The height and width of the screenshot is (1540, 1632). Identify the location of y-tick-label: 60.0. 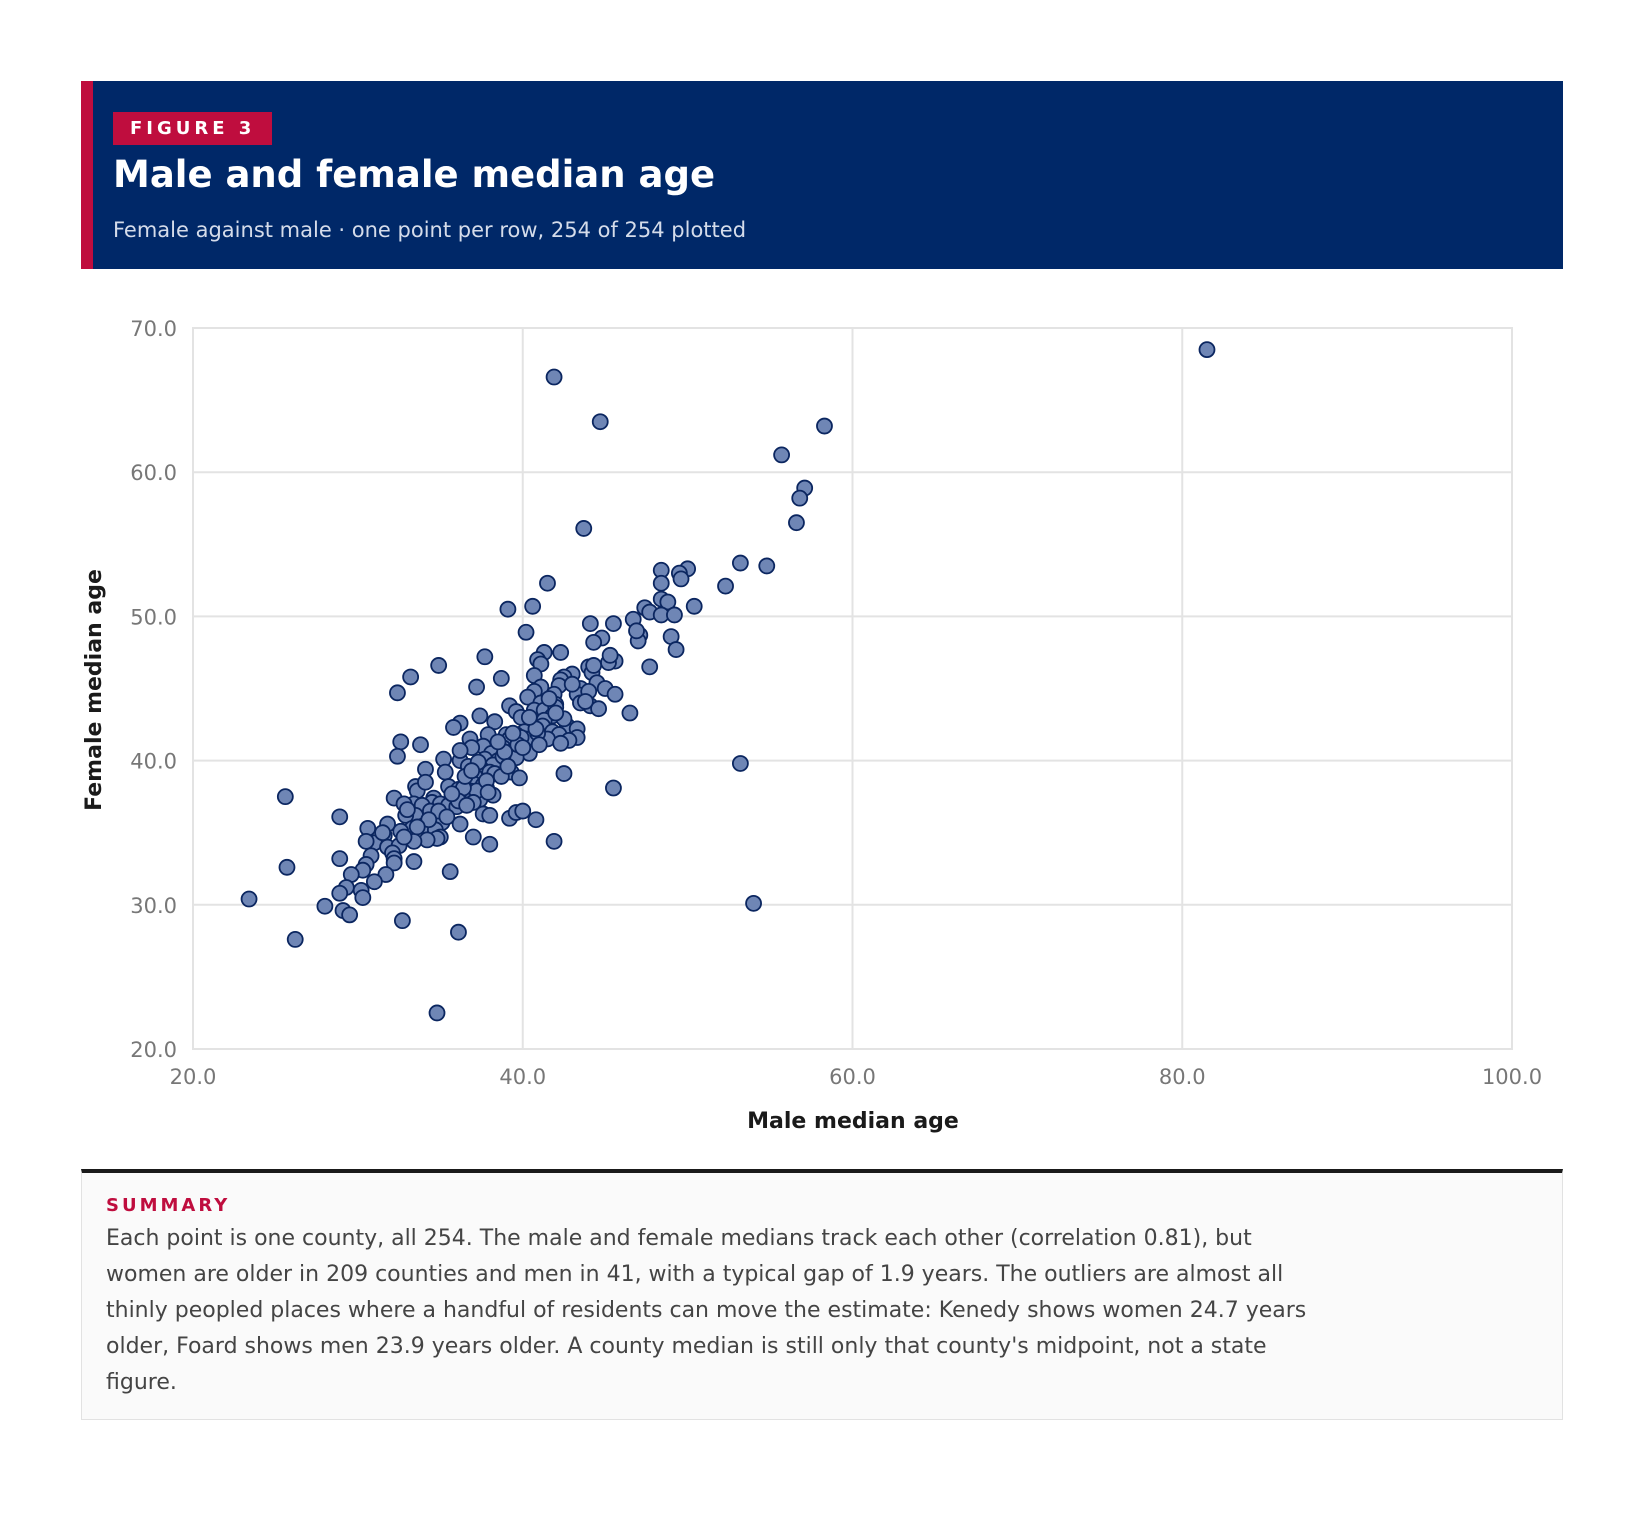
(153, 473).